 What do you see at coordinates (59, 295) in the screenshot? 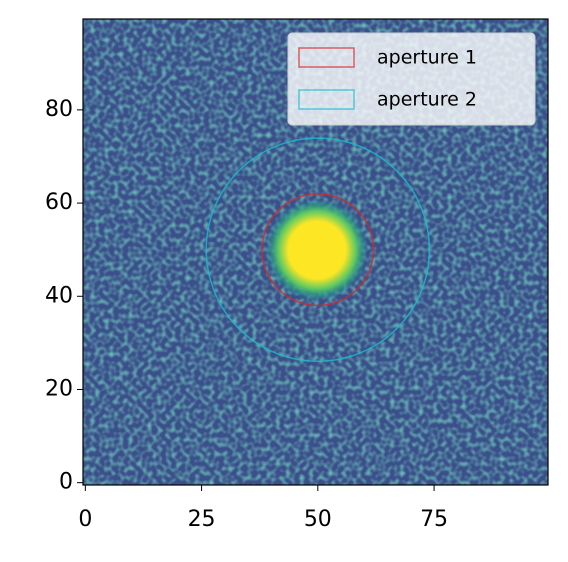
I see `y-tick-label: 40` at bounding box center [59, 295].